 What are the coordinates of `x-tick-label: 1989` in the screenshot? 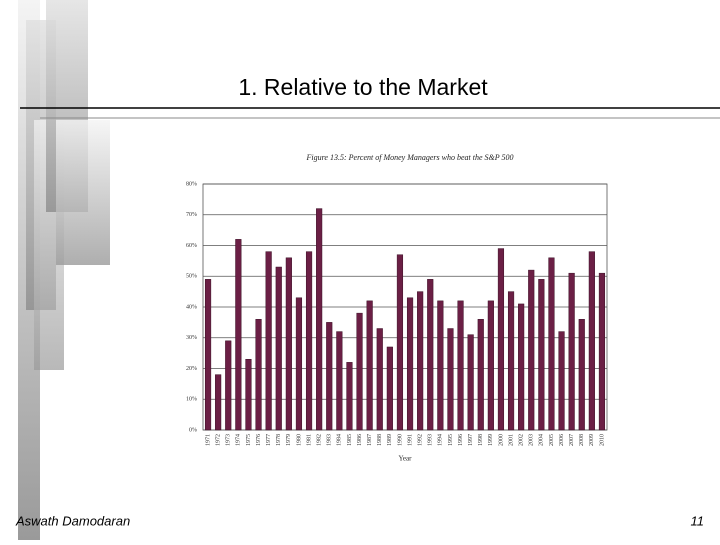 It's located at (390, 440).